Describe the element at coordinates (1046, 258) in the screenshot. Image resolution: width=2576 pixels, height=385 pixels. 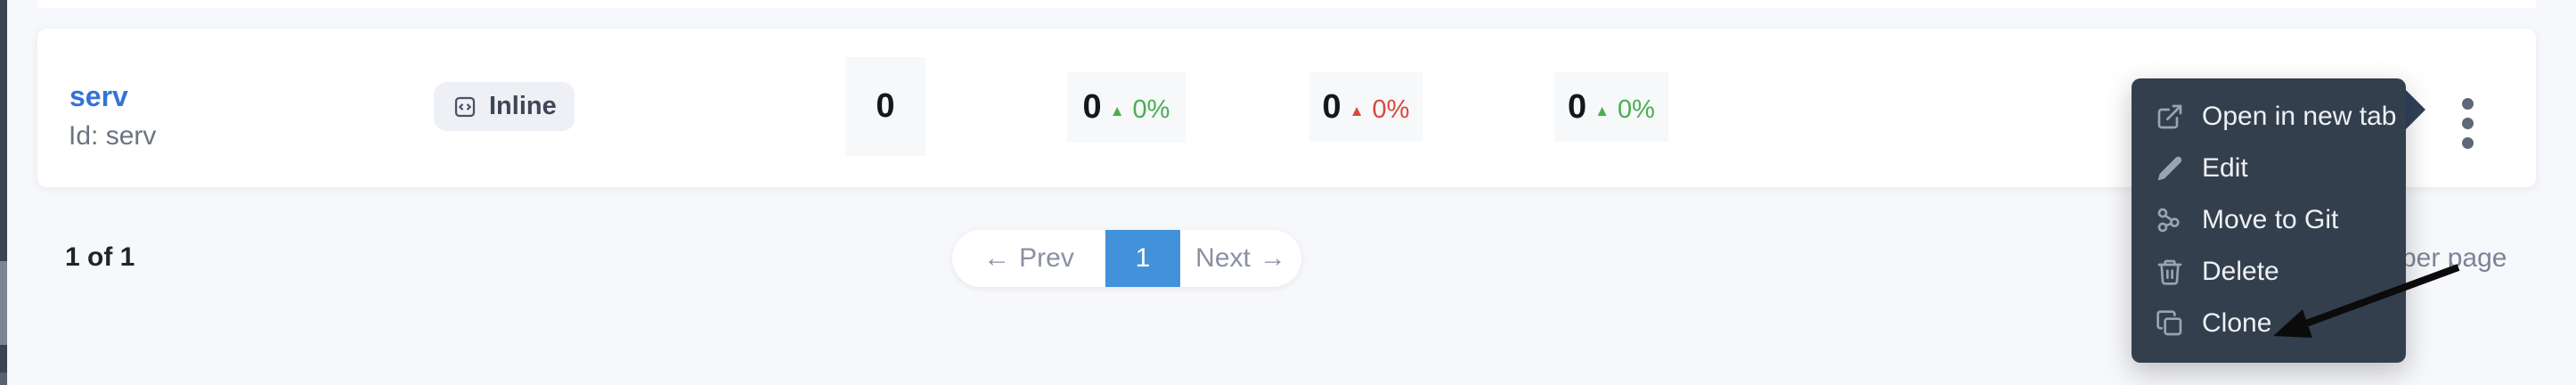
I see `prev-label: Prev` at that location.